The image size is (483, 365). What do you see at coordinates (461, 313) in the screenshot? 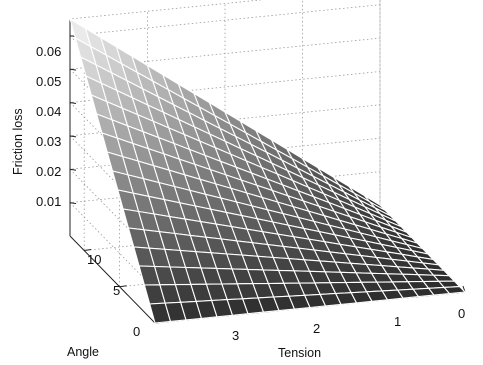
I see `x-tick-label: 0` at bounding box center [461, 313].